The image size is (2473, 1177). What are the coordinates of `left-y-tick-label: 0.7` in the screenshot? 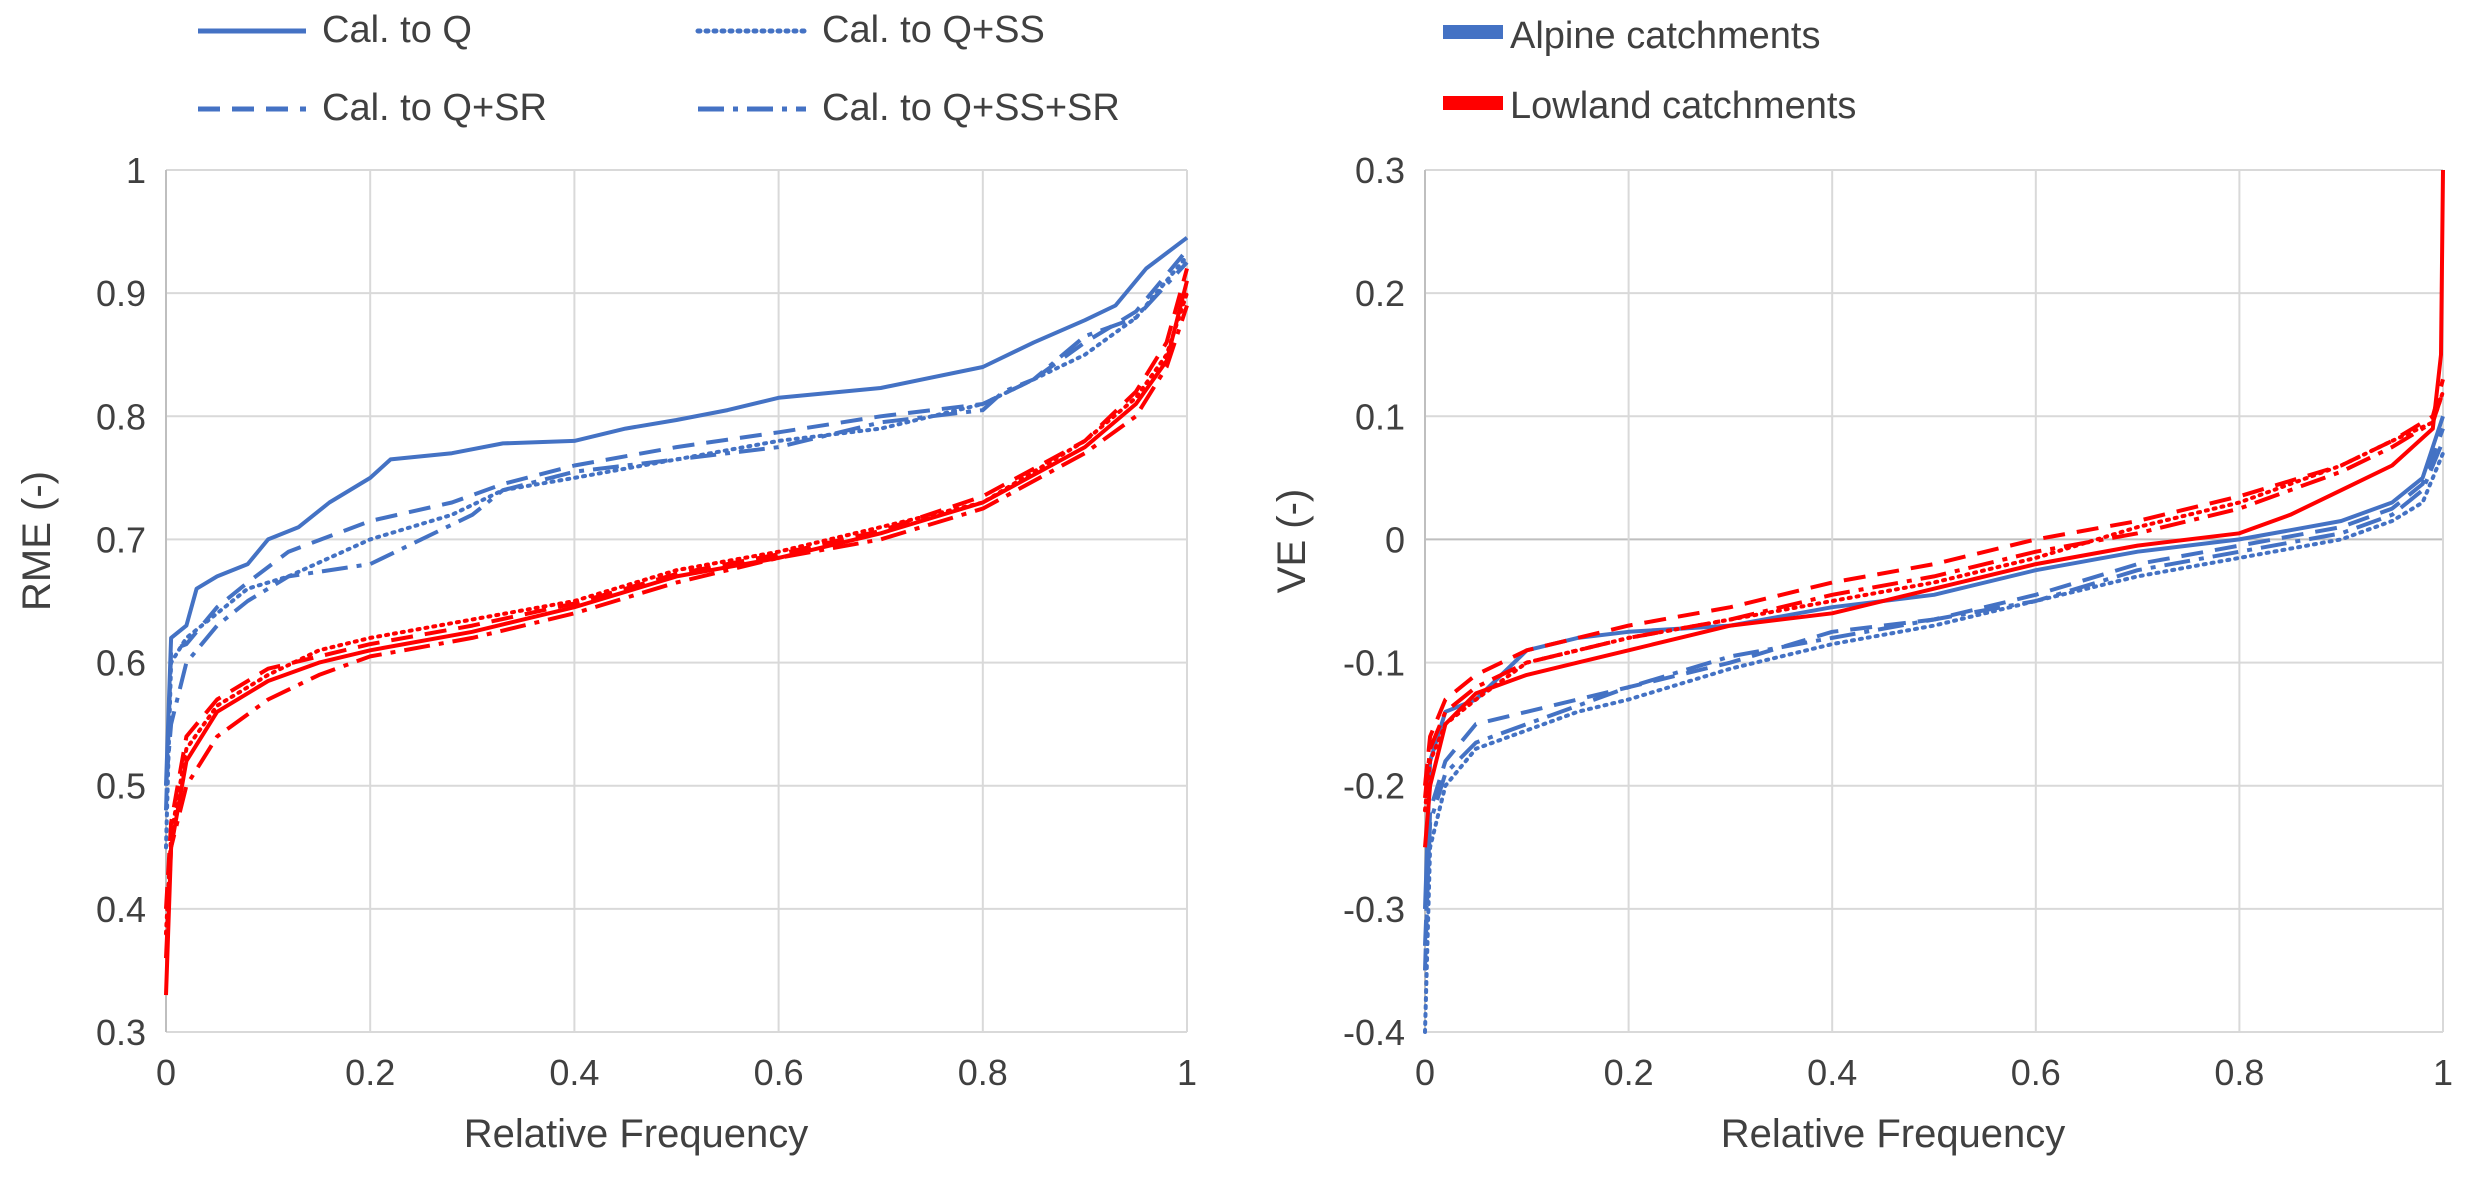 It's located at (121, 539).